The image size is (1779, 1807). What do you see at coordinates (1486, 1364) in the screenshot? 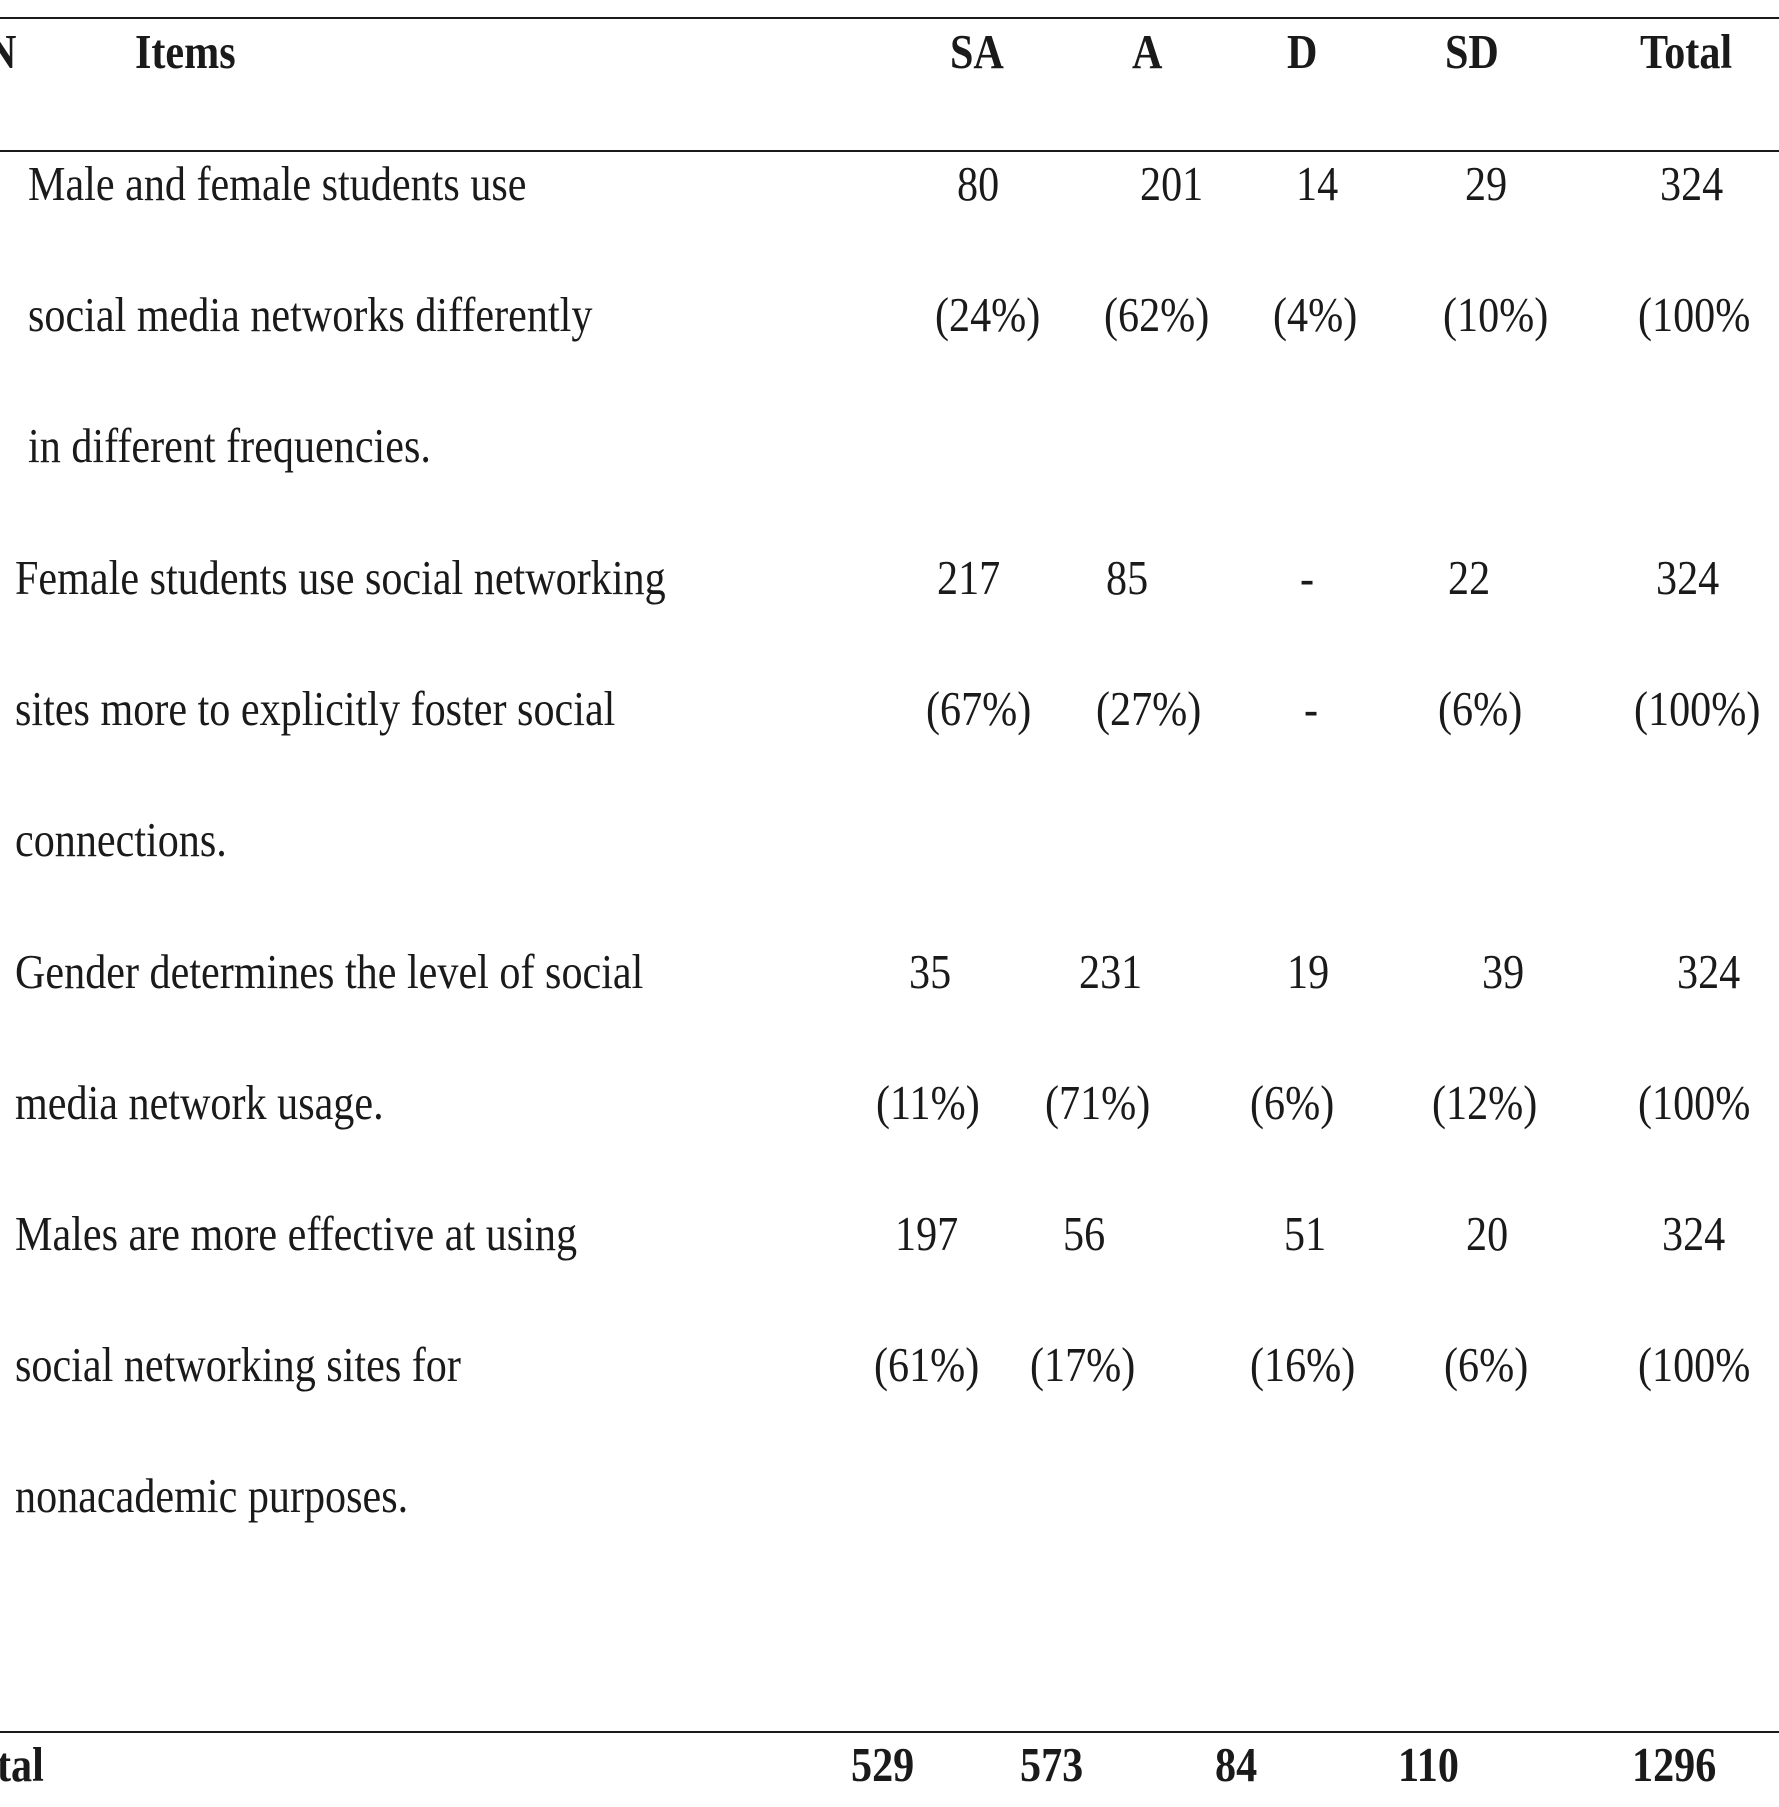
I see `row-4-sd-percent: (6%)` at bounding box center [1486, 1364].